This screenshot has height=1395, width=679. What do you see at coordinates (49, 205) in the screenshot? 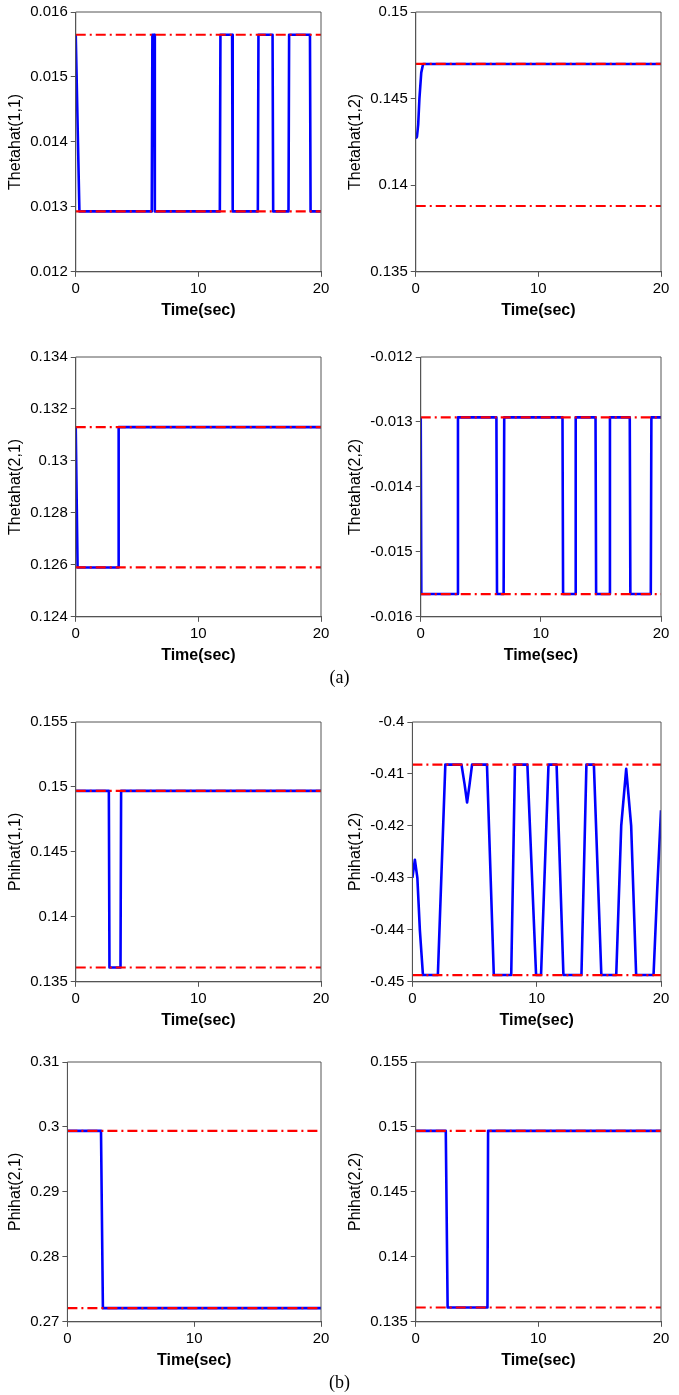
I see `y-tick-label: 0.013` at bounding box center [49, 205].